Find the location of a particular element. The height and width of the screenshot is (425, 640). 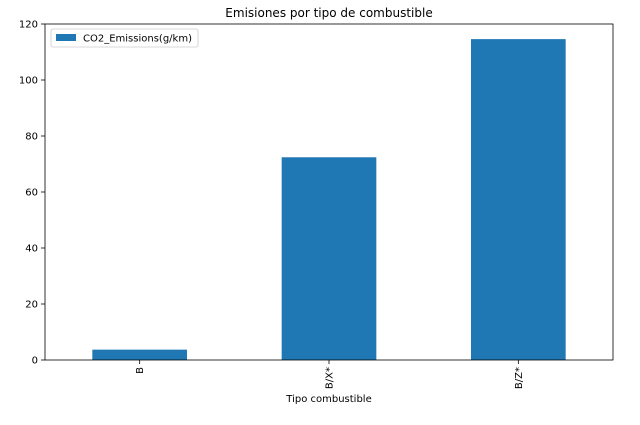

legend-label: CO2_Emissions(g/km) is located at coordinates (137, 39).